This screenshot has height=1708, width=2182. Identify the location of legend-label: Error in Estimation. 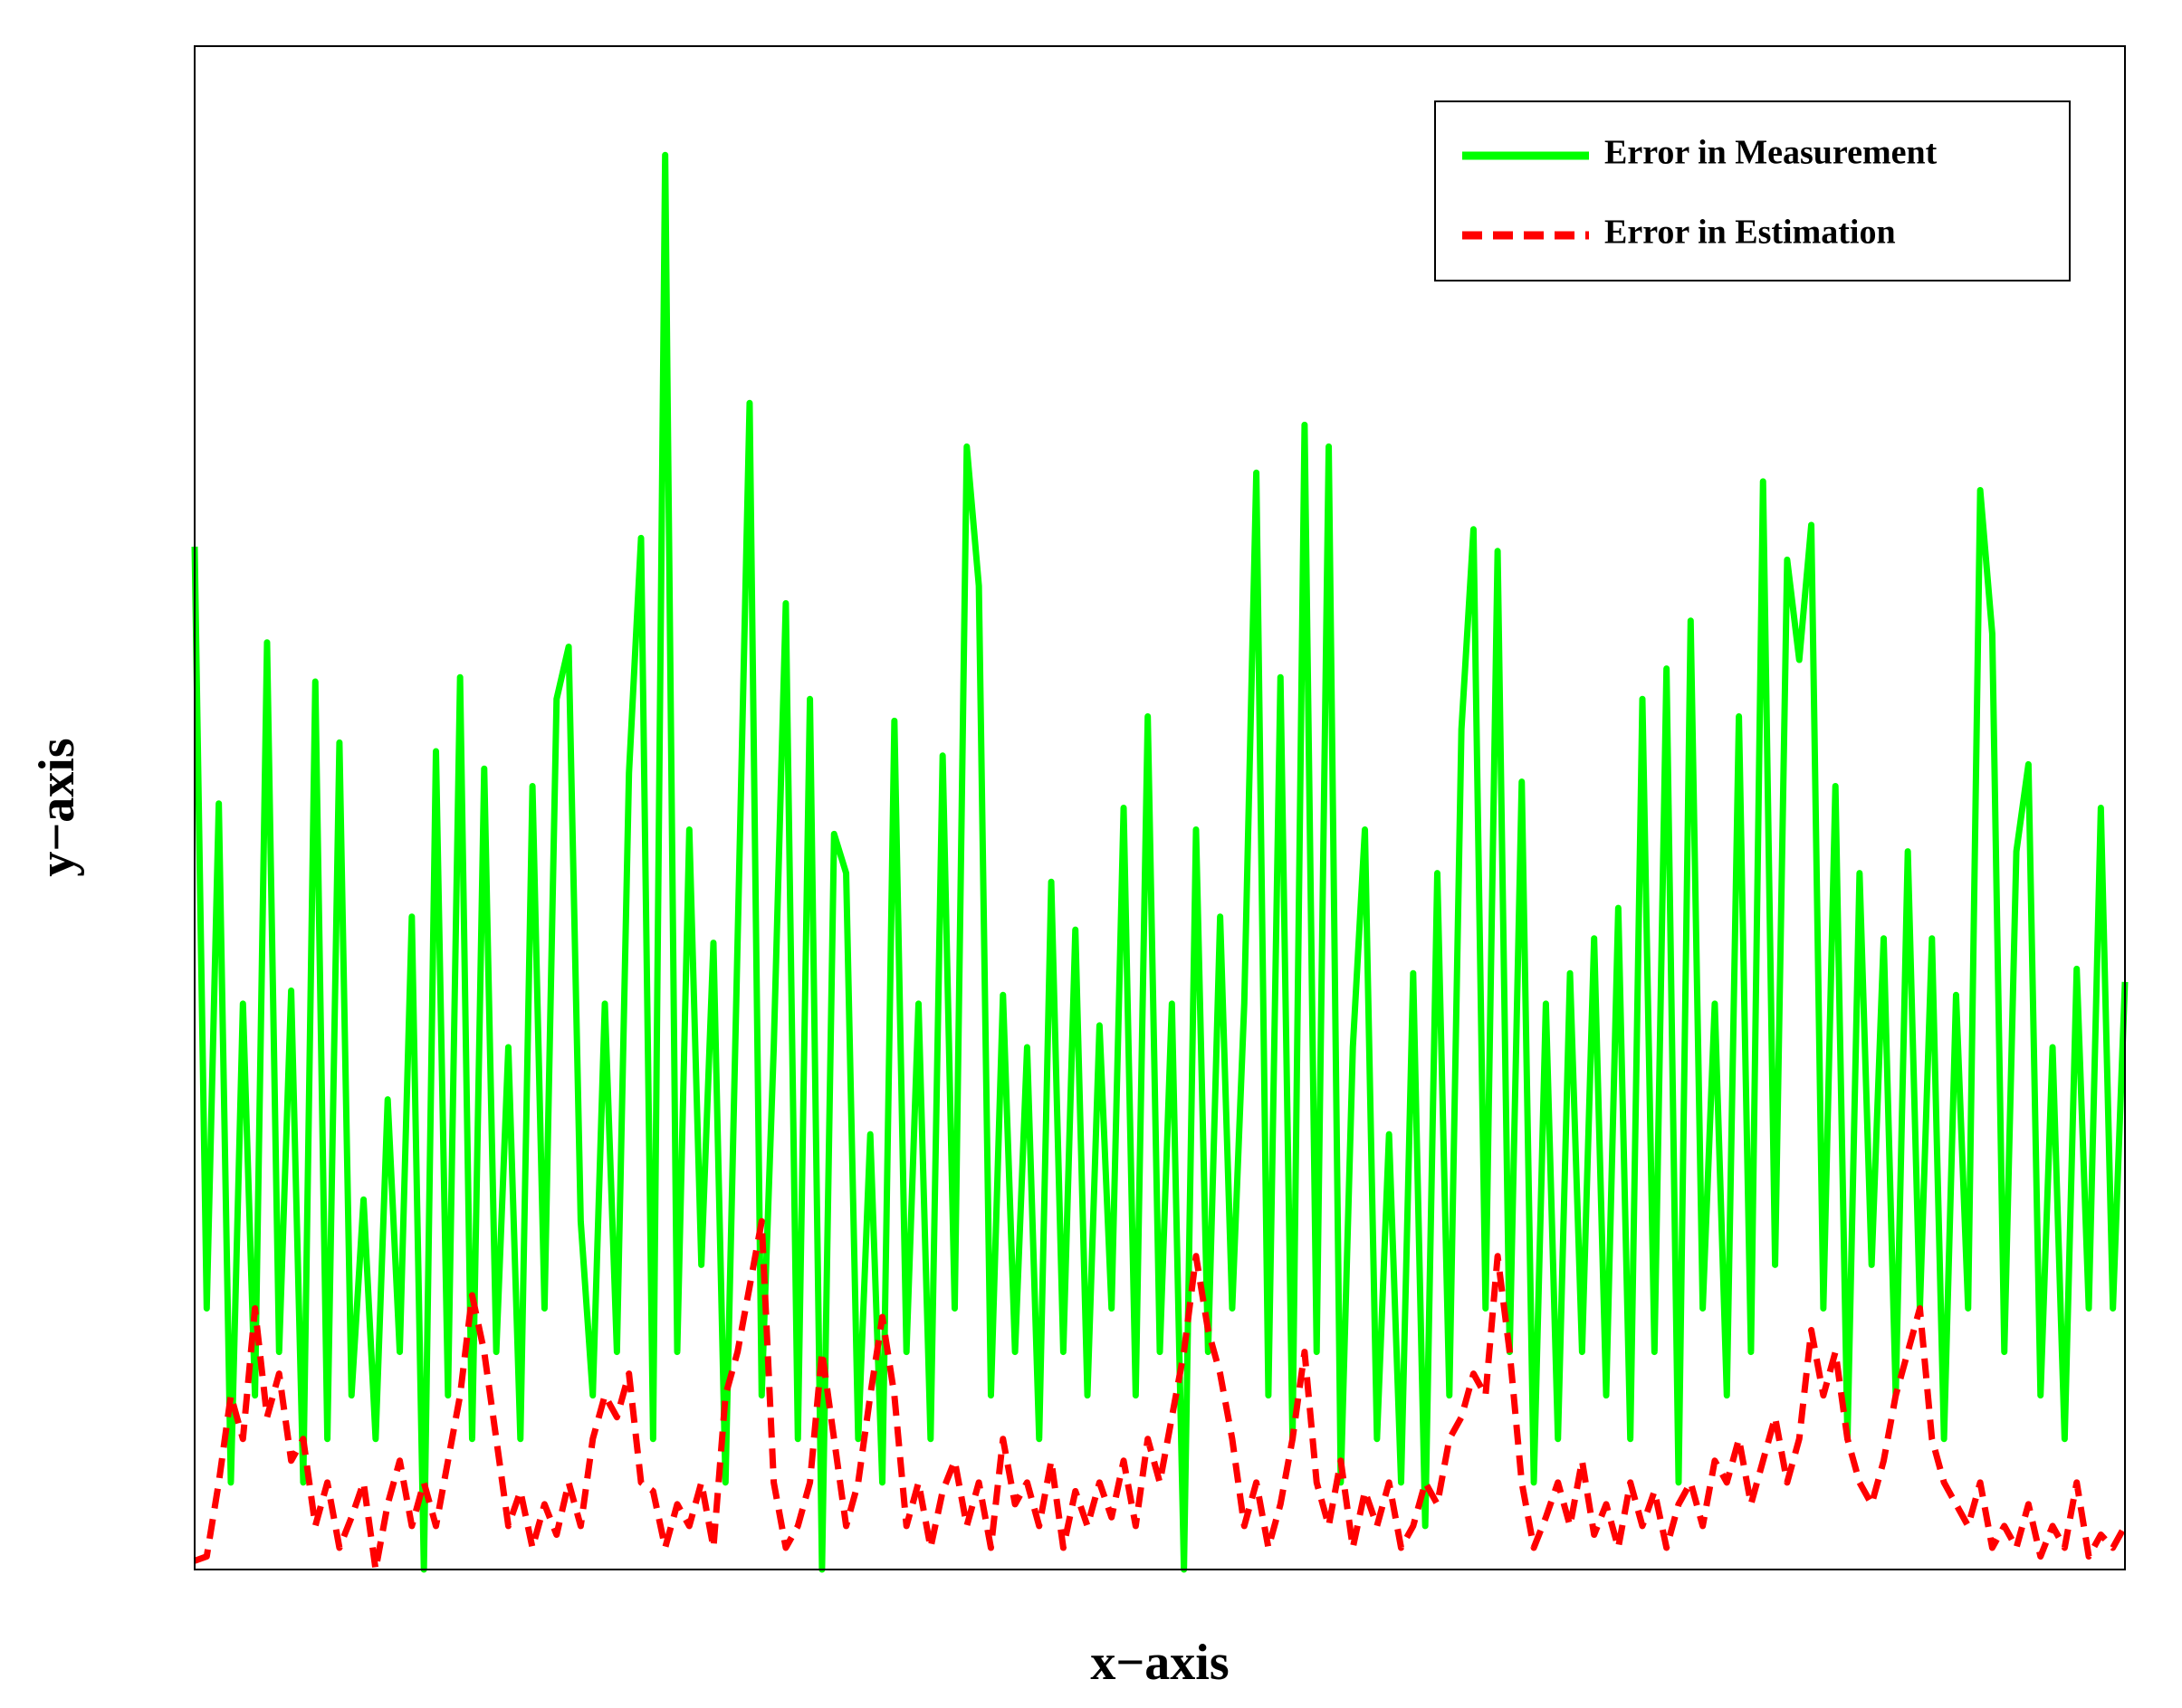
(1750, 233).